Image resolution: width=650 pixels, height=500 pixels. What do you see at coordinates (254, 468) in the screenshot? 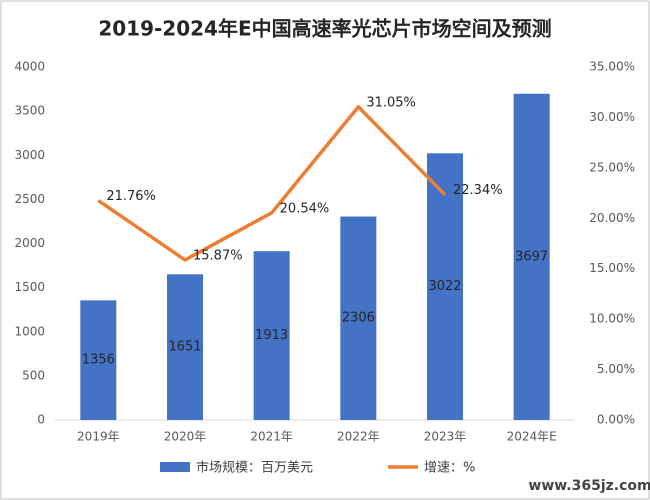
I see `legend-label: 市场规模：百万美元` at bounding box center [254, 468].